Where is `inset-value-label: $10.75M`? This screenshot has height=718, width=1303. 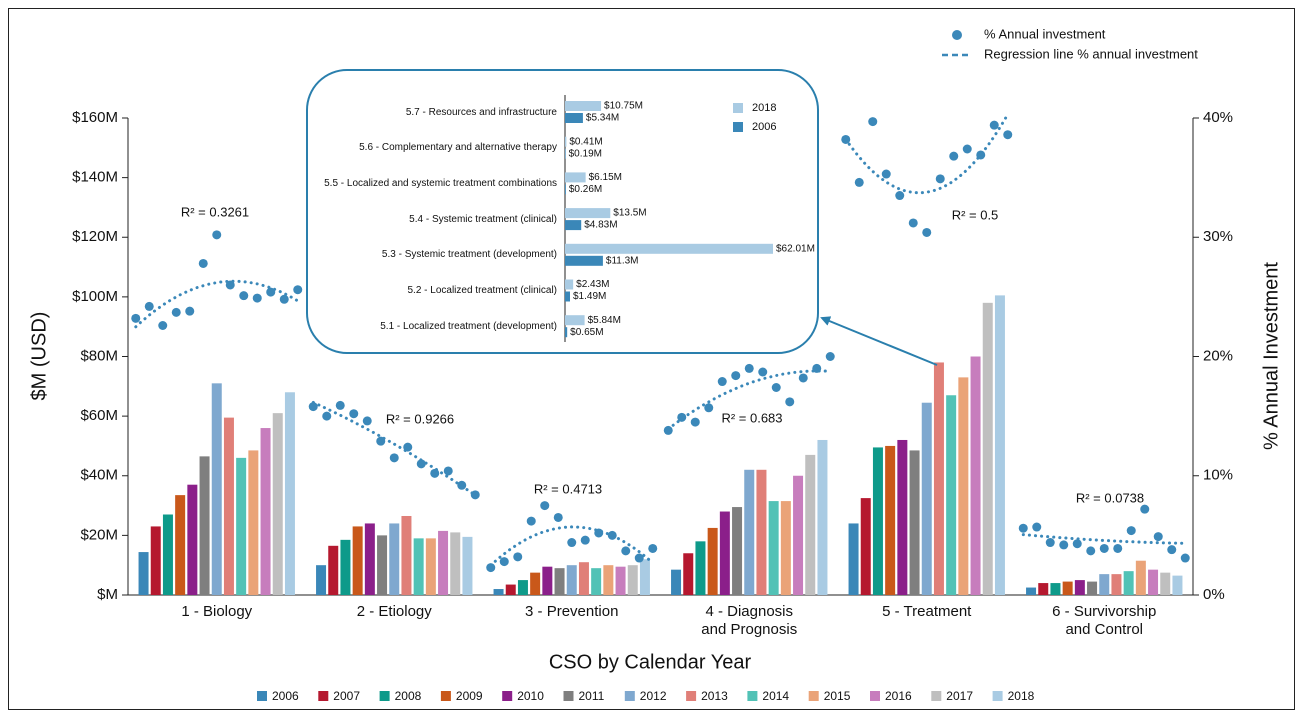 inset-value-label: $10.75M is located at coordinates (623, 106).